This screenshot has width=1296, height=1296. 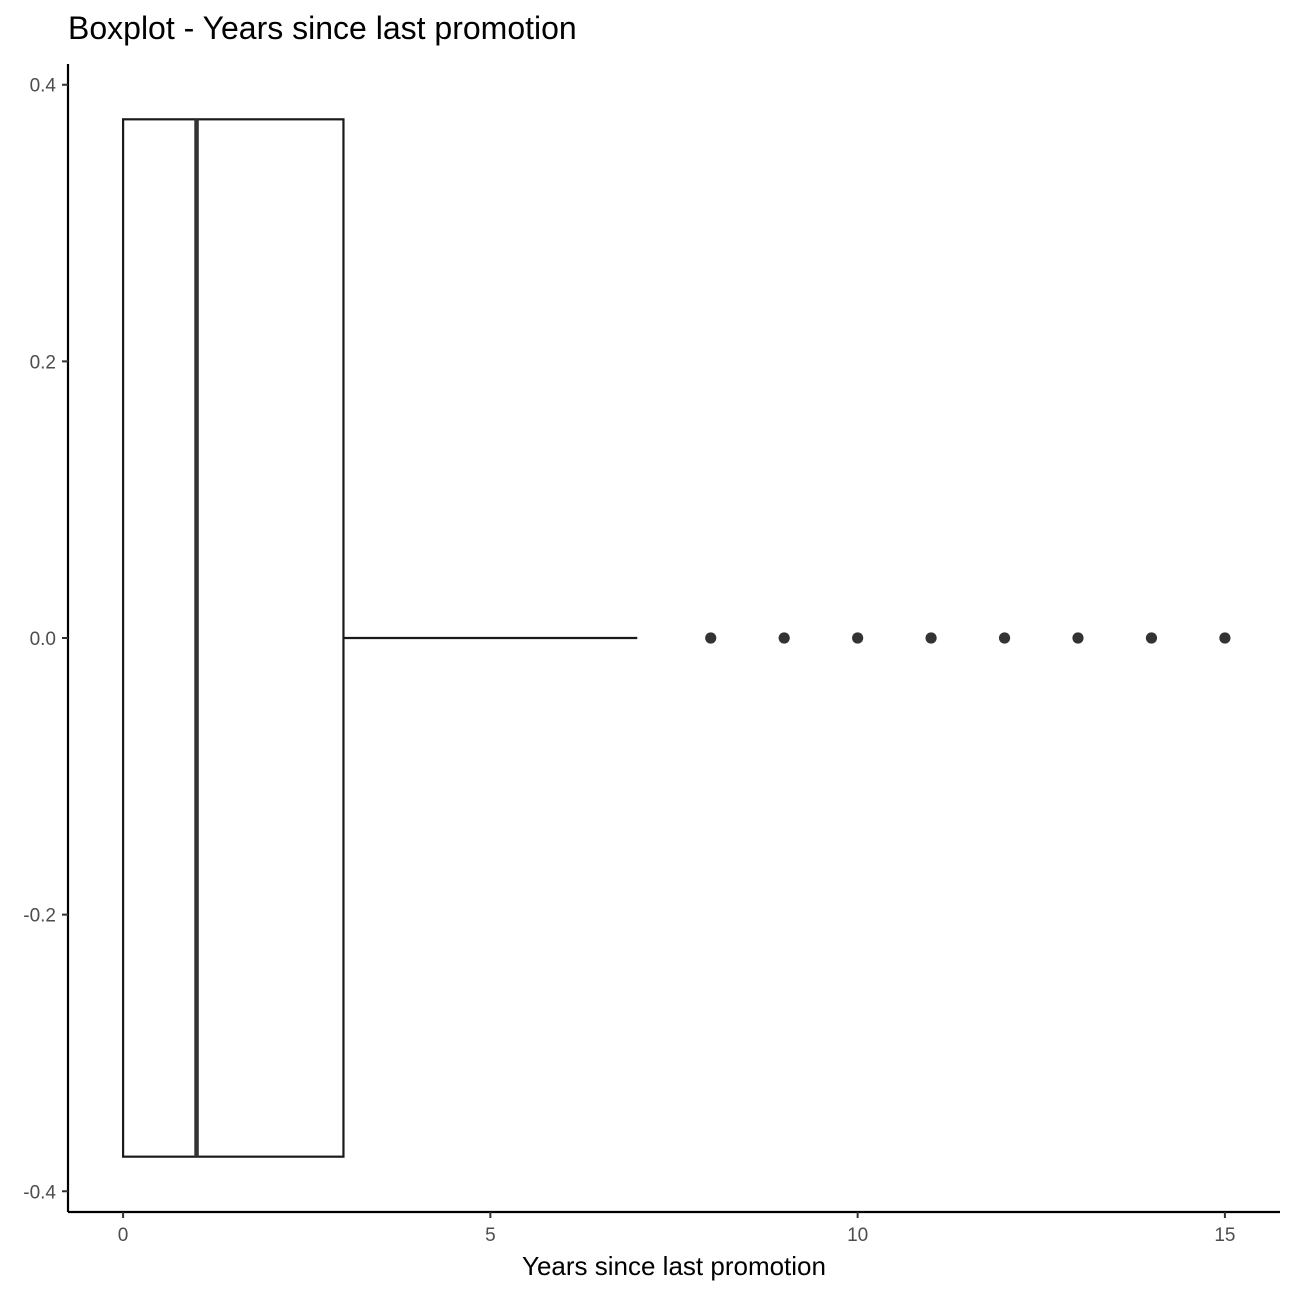 I want to click on chart-title: Boxplot - Years since last promotion, so click(x=322, y=28).